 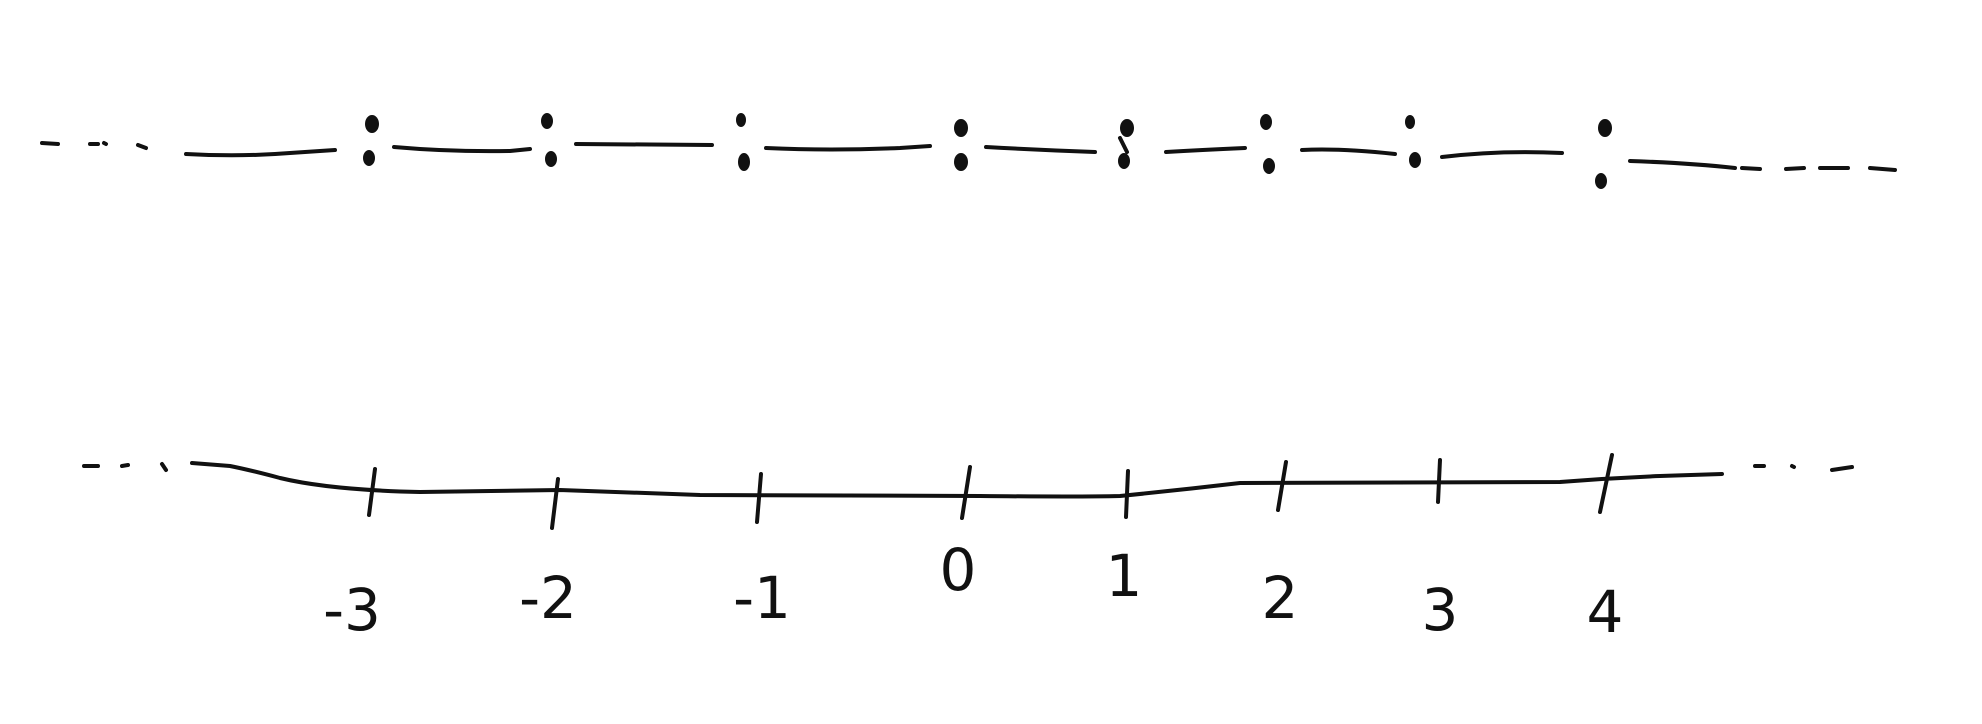 What do you see at coordinates (958, 570) in the screenshot?
I see `tick-label-0: 0` at bounding box center [958, 570].